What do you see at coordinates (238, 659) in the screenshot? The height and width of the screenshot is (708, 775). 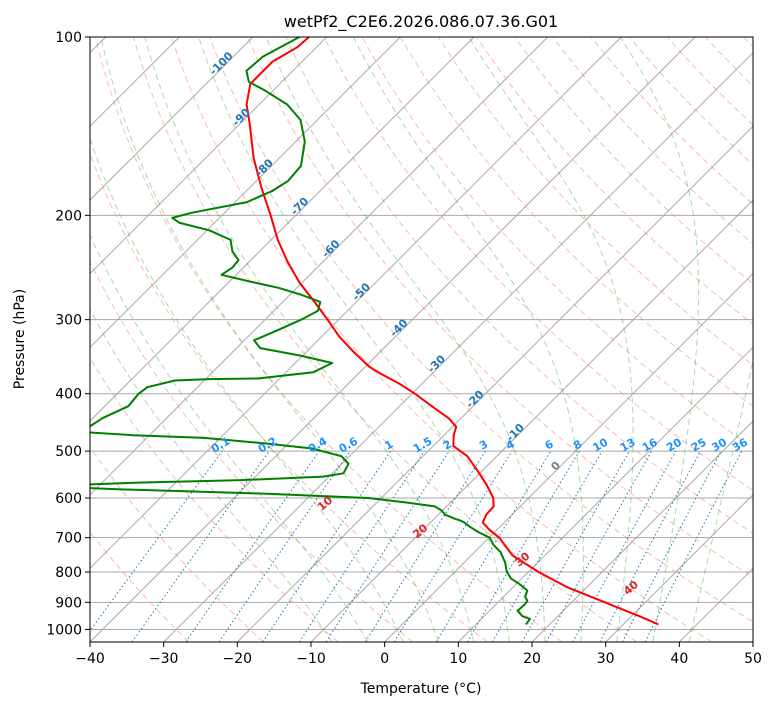 I see `x-tick-label: −20` at bounding box center [238, 659].